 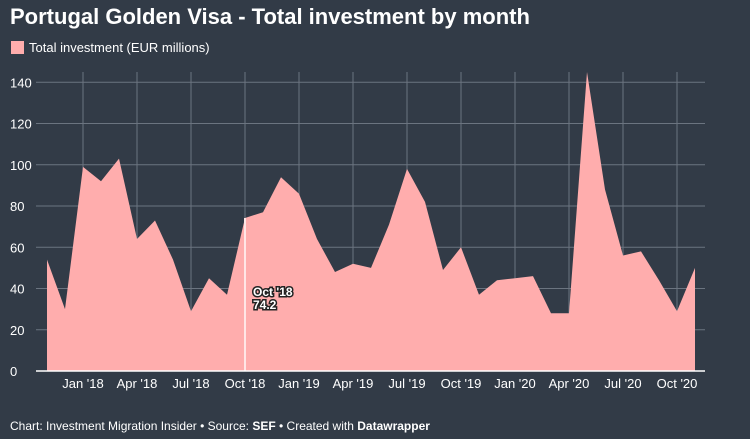 I want to click on footer-tool: Datawrapper, so click(x=393, y=426).